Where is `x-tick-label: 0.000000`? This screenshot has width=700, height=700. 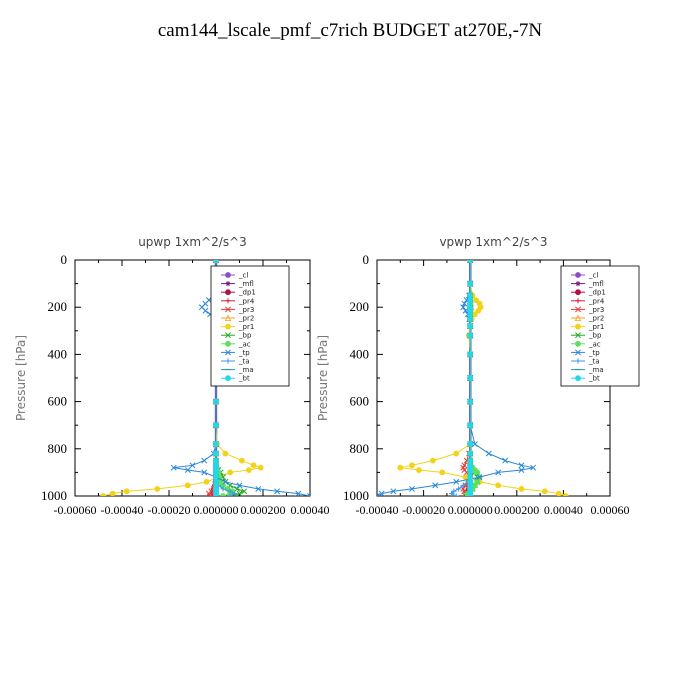
x-tick-label: 0.000000 is located at coordinates (470, 510).